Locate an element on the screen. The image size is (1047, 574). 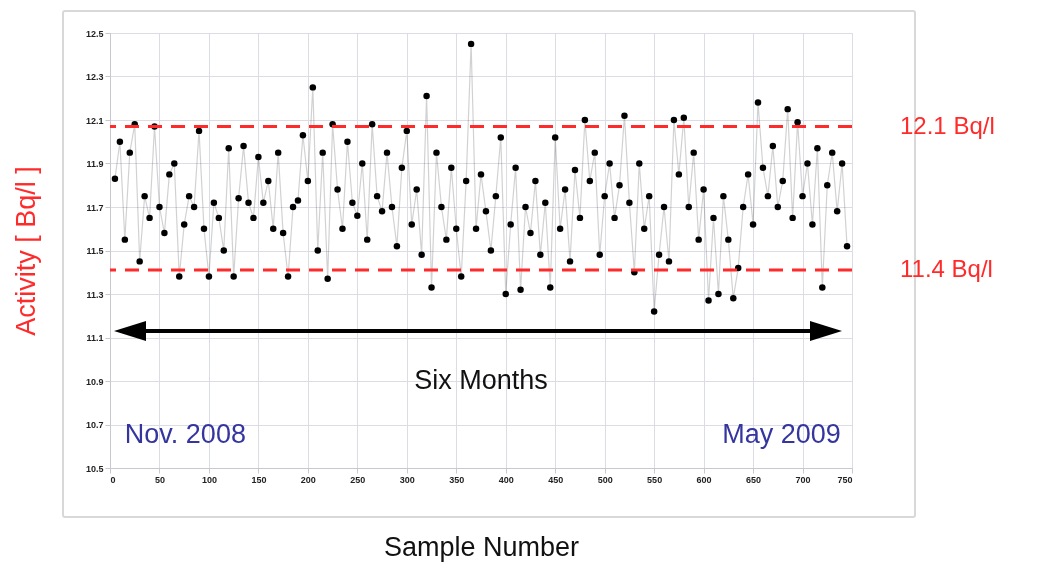
y-axis-title: Activity [ Bq/l ] is located at coordinates (25, 251).